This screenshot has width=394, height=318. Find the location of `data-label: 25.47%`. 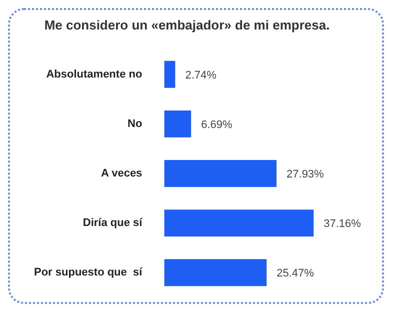

data-label: 25.47% is located at coordinates (295, 274).